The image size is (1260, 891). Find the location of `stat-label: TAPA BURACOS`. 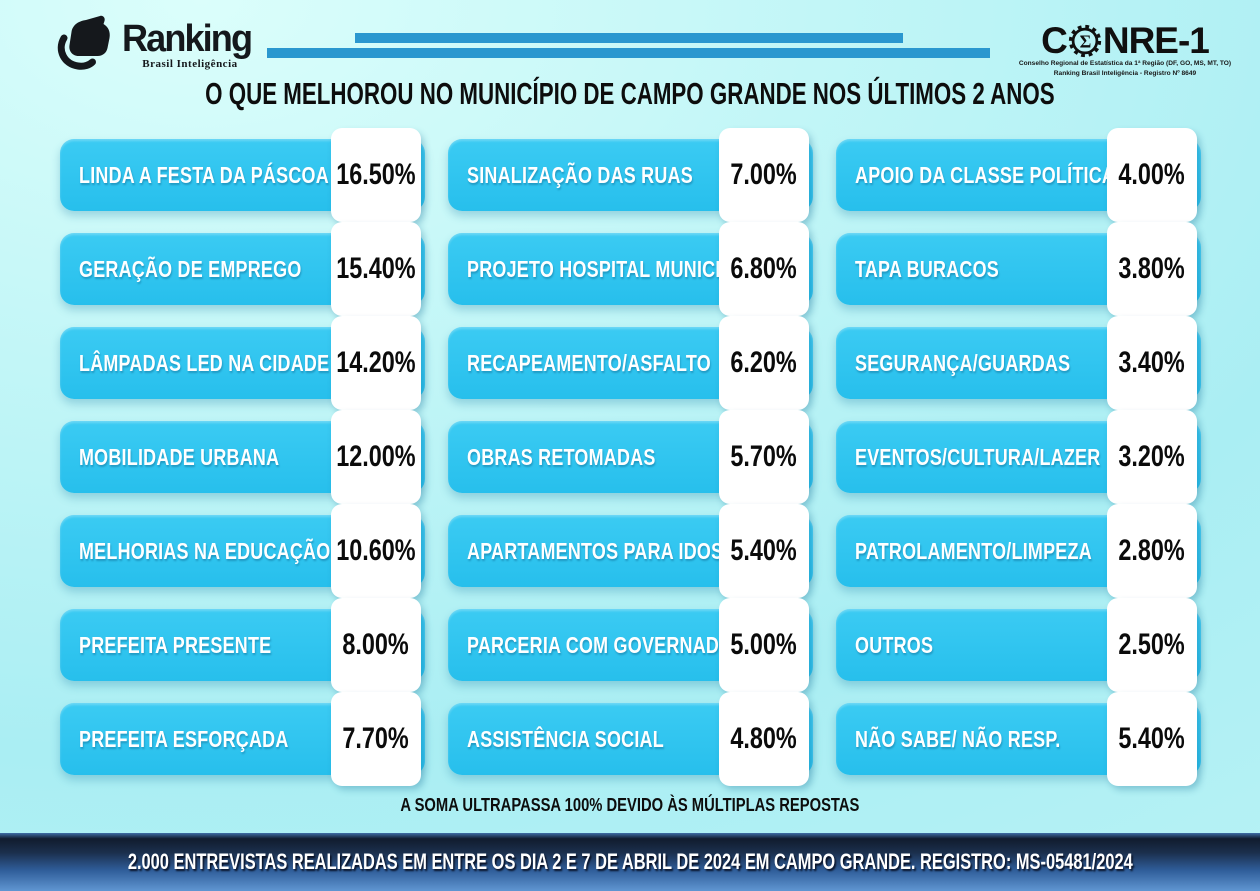

stat-label: TAPA BURACOS is located at coordinates (927, 268).